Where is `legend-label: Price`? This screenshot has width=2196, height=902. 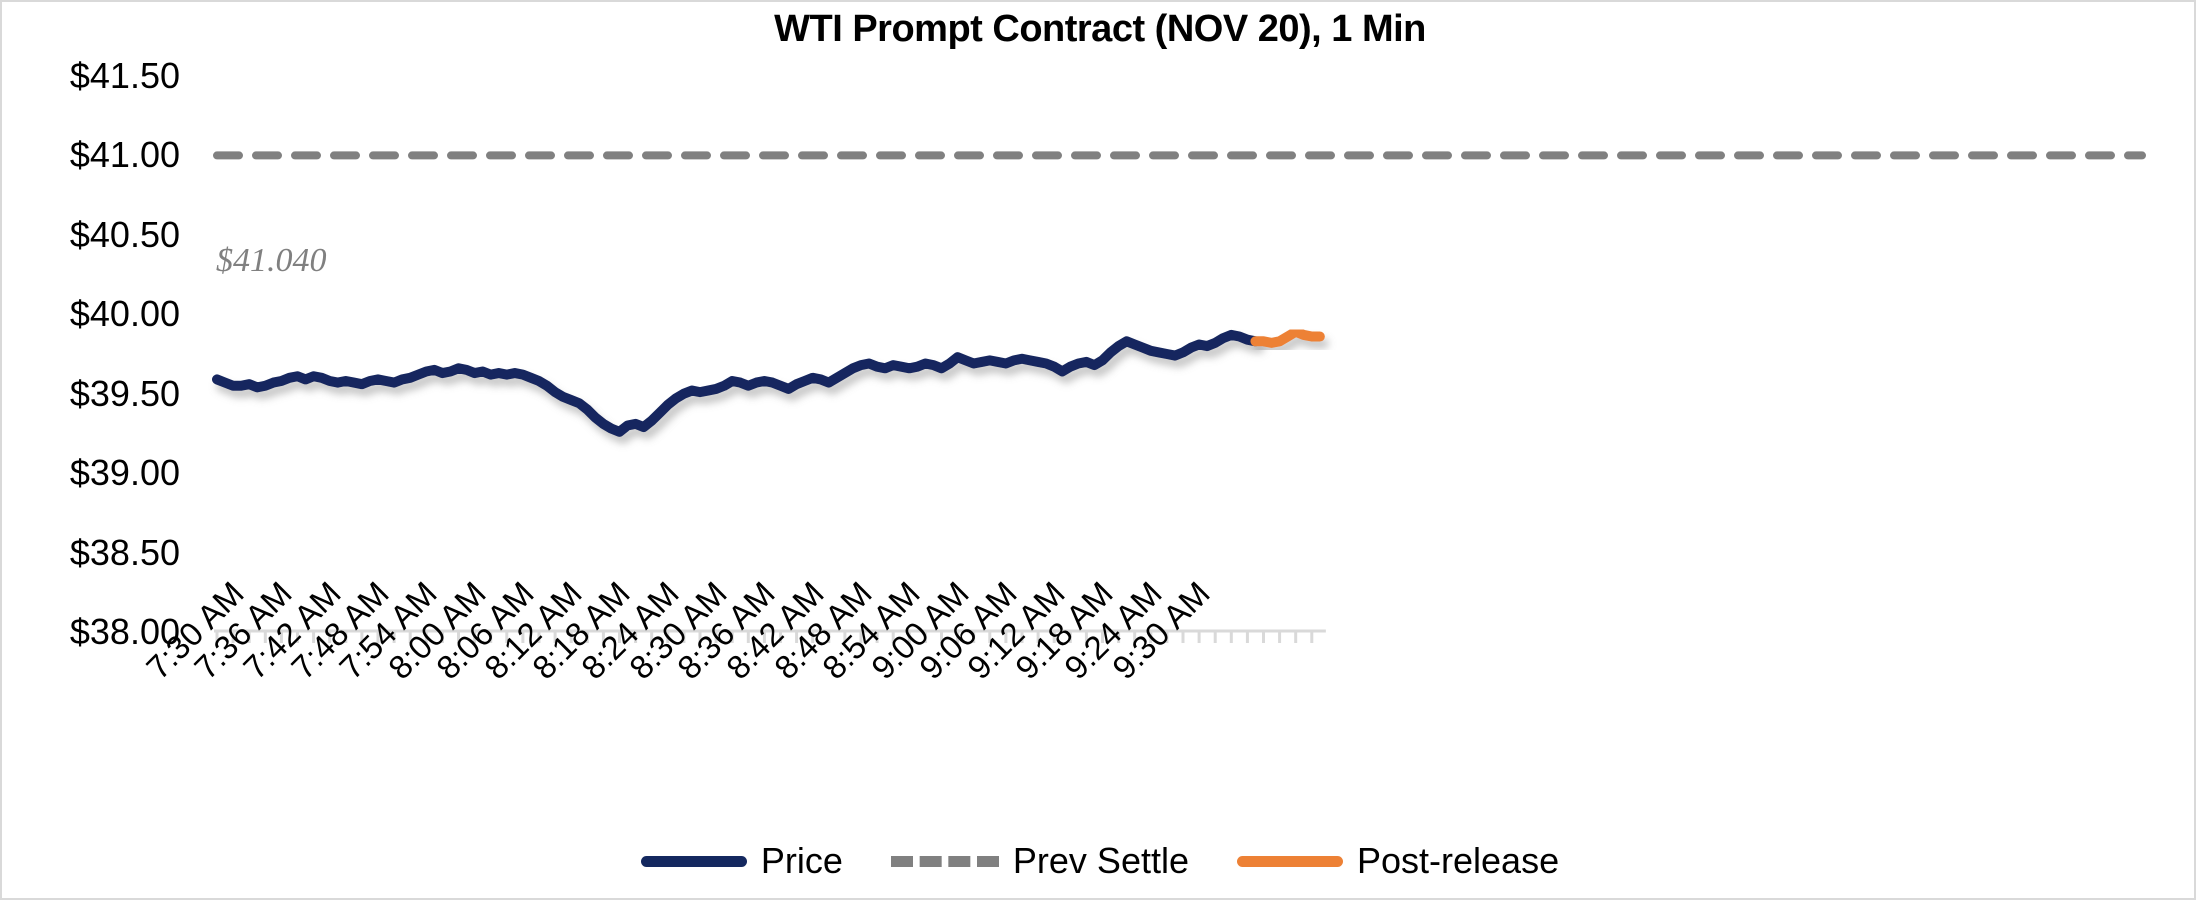 legend-label: Price is located at coordinates (801, 860).